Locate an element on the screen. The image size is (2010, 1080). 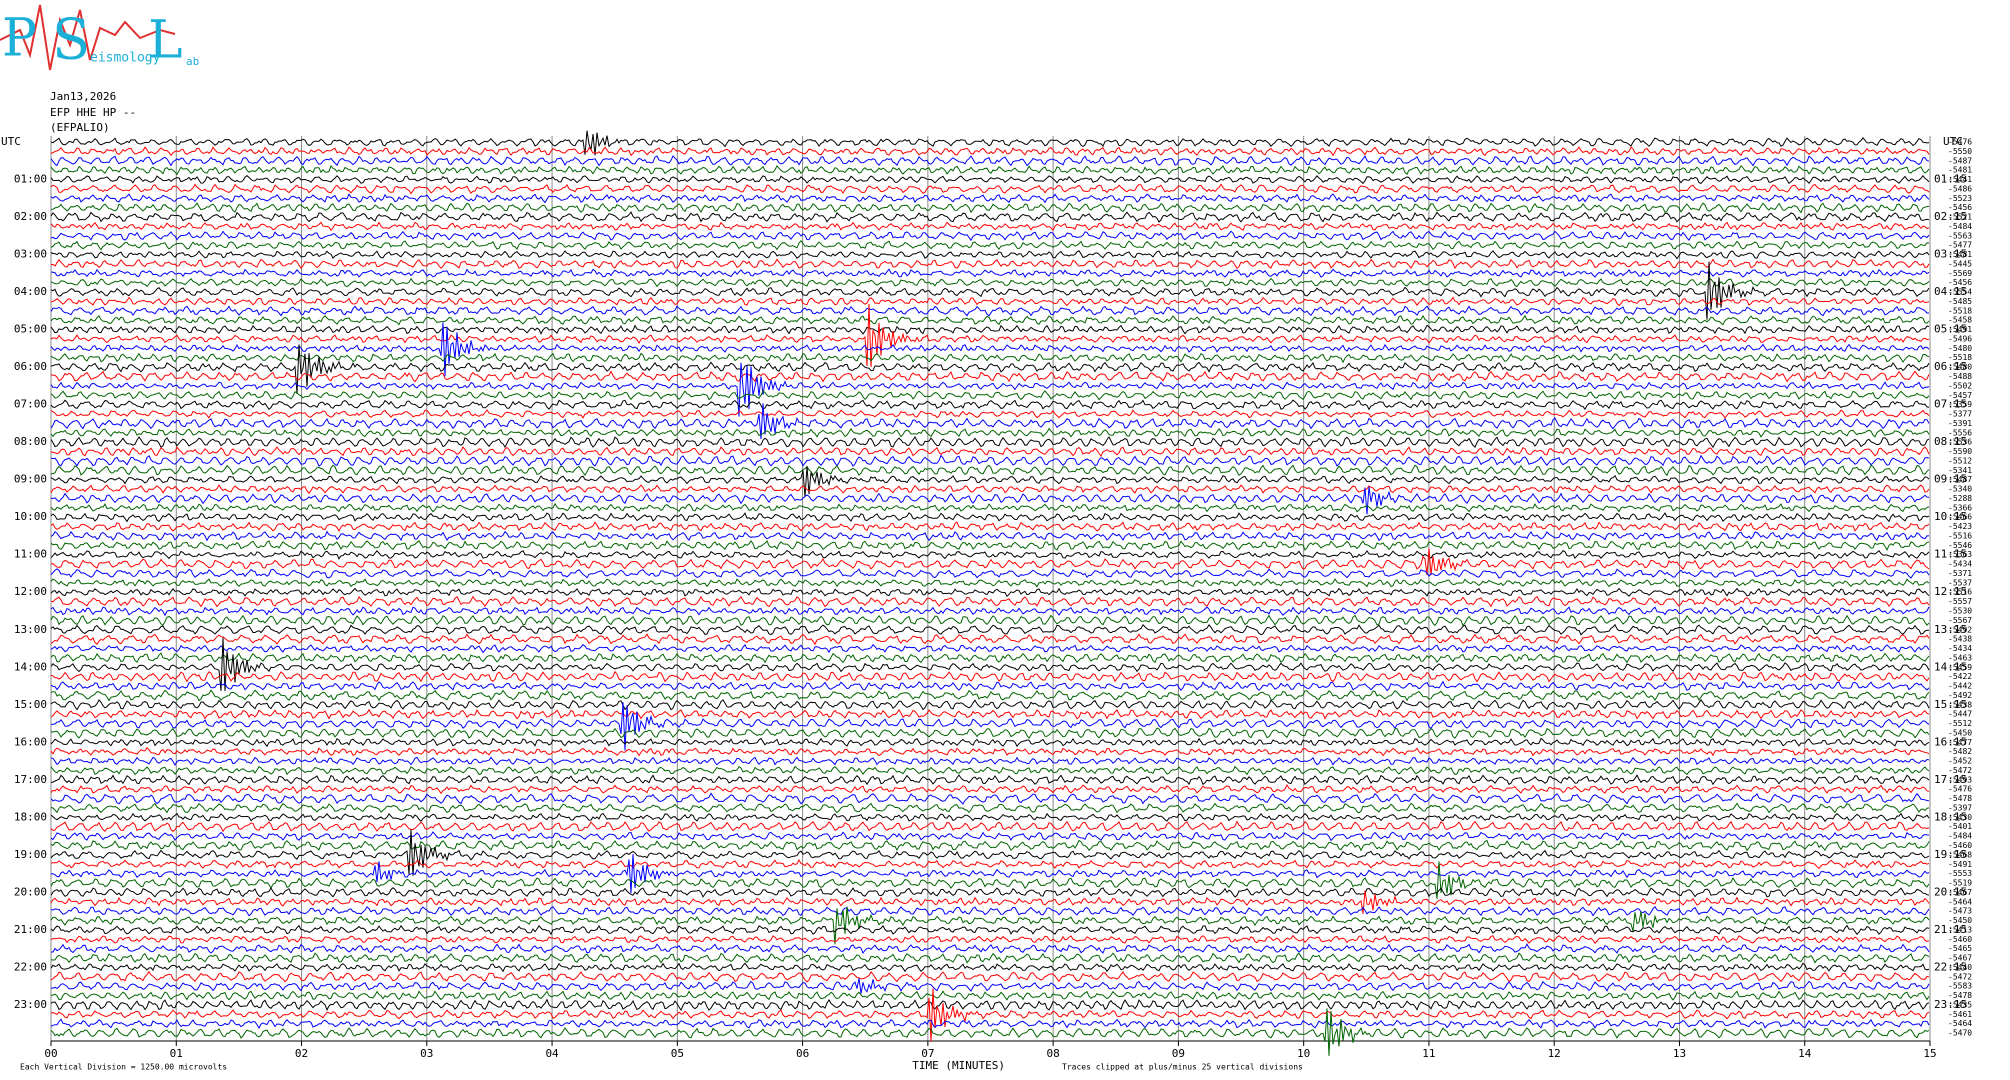
right-row-label: 16:15 is located at coordinates (1950, 741).